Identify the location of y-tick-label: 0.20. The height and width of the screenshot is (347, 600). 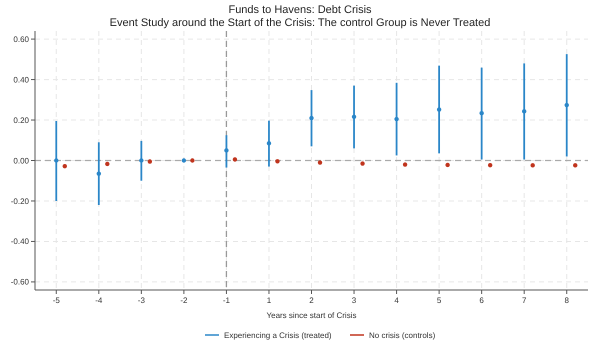
(21, 120).